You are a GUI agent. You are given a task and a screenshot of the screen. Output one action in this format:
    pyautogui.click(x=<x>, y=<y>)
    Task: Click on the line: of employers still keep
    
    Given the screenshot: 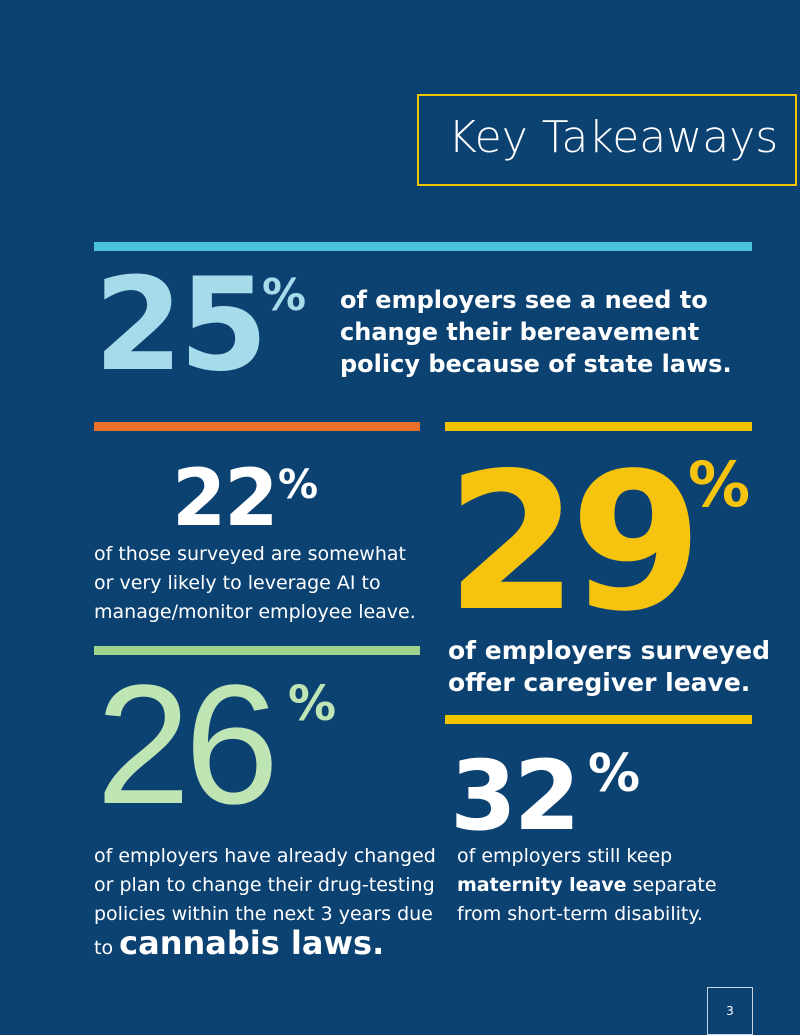 What is the action you would take?
    pyautogui.click(x=565, y=856)
    